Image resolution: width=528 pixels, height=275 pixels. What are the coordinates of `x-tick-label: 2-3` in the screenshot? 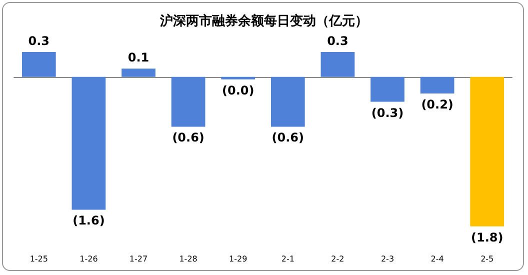 It's located at (387, 259).